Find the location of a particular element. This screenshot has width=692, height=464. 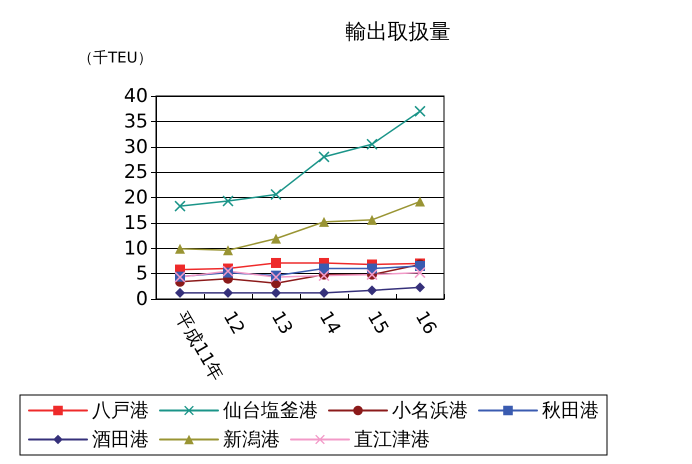

y-tick-label: 10 is located at coordinates (136, 248).